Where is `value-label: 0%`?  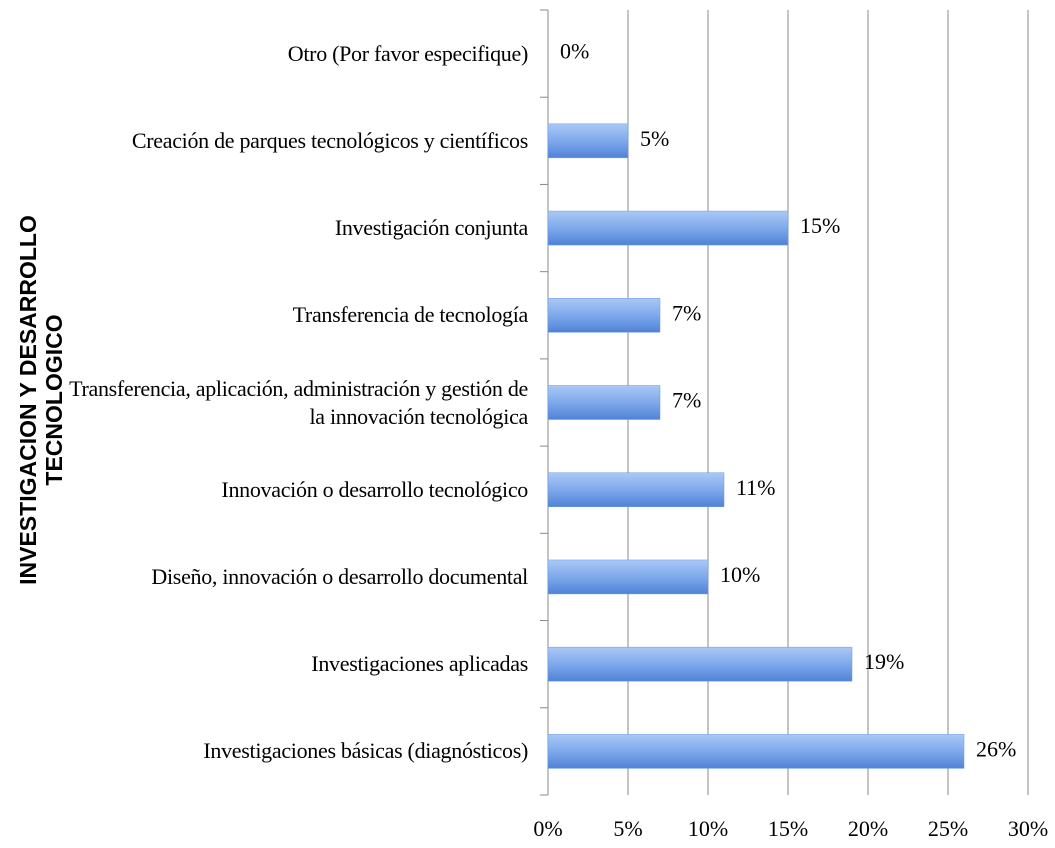
value-label: 0% is located at coordinates (574, 51).